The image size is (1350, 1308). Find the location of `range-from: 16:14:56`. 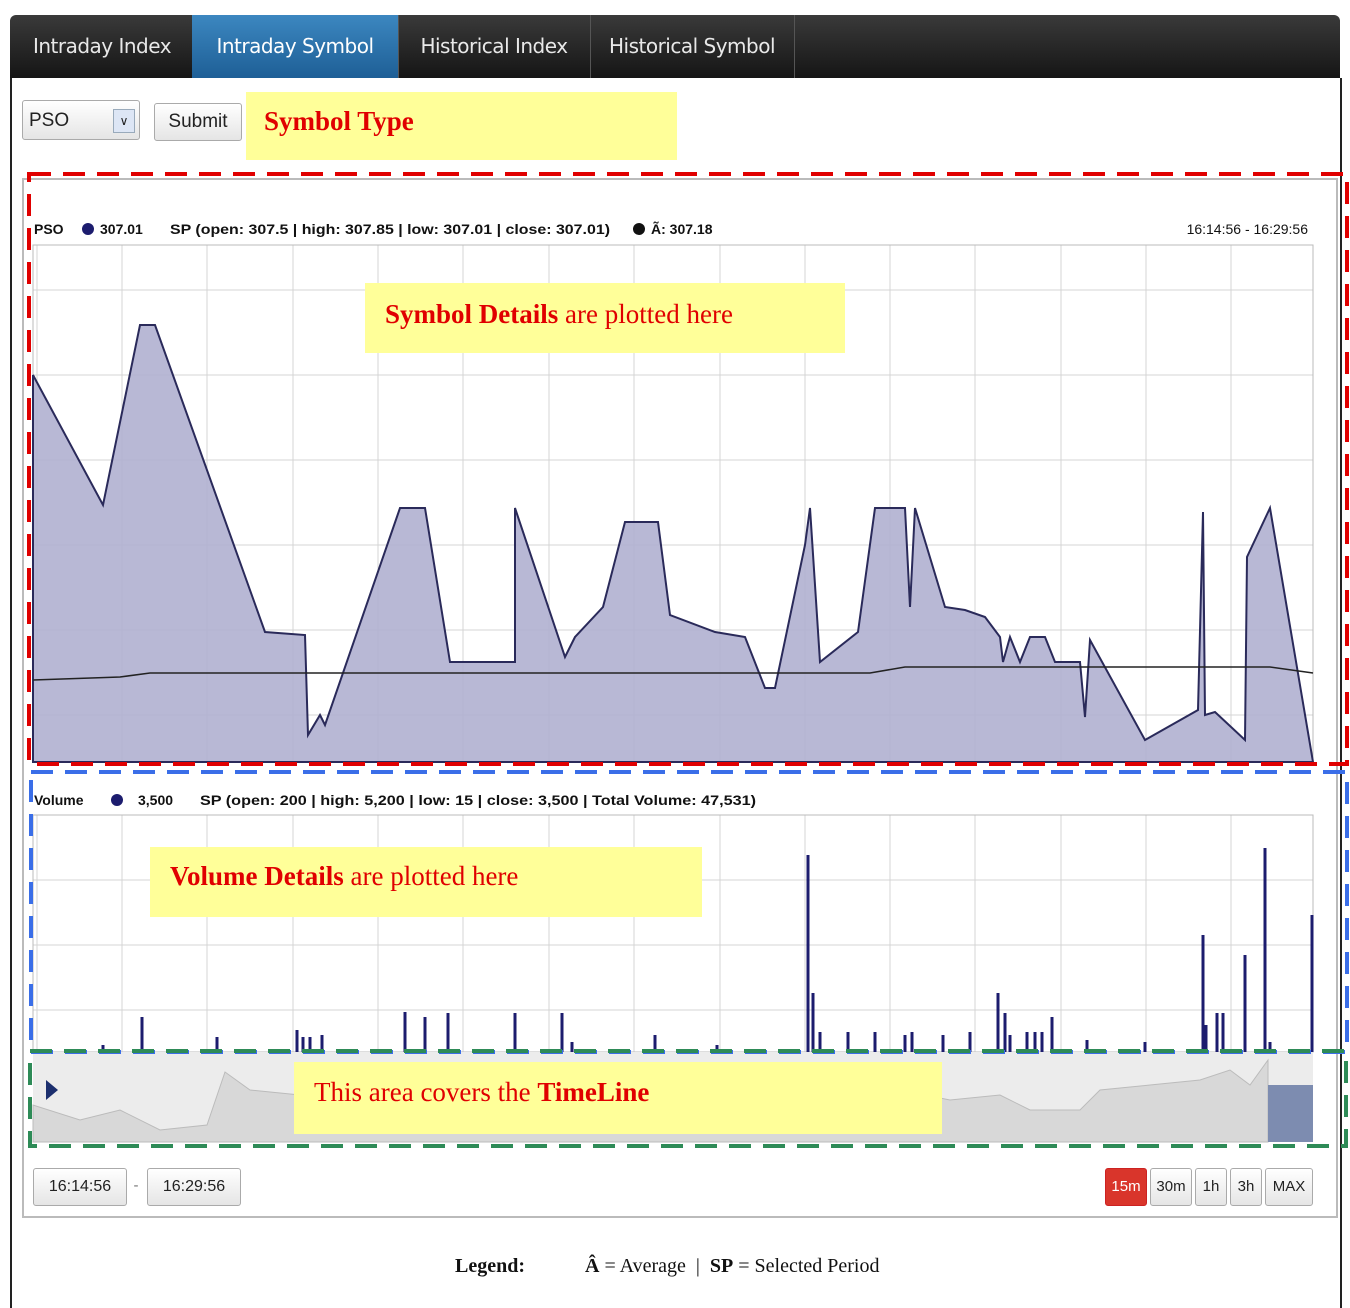

range-from: 16:14:56 is located at coordinates (80, 1187).